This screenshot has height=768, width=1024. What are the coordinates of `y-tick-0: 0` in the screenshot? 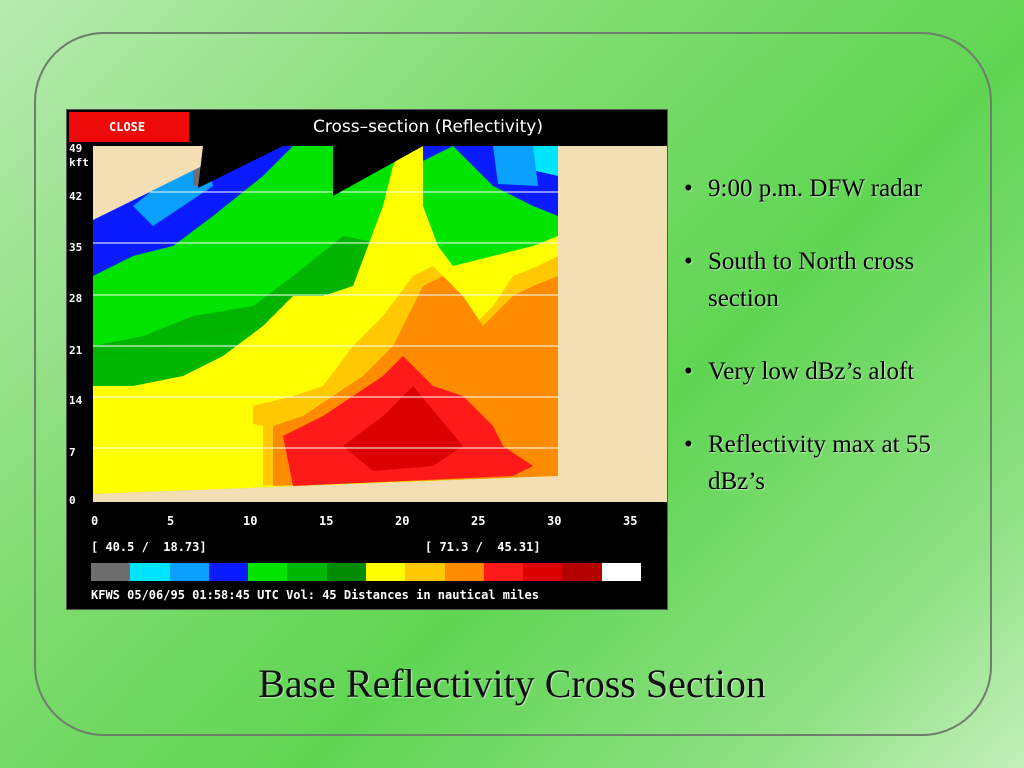 It's located at (72, 500).